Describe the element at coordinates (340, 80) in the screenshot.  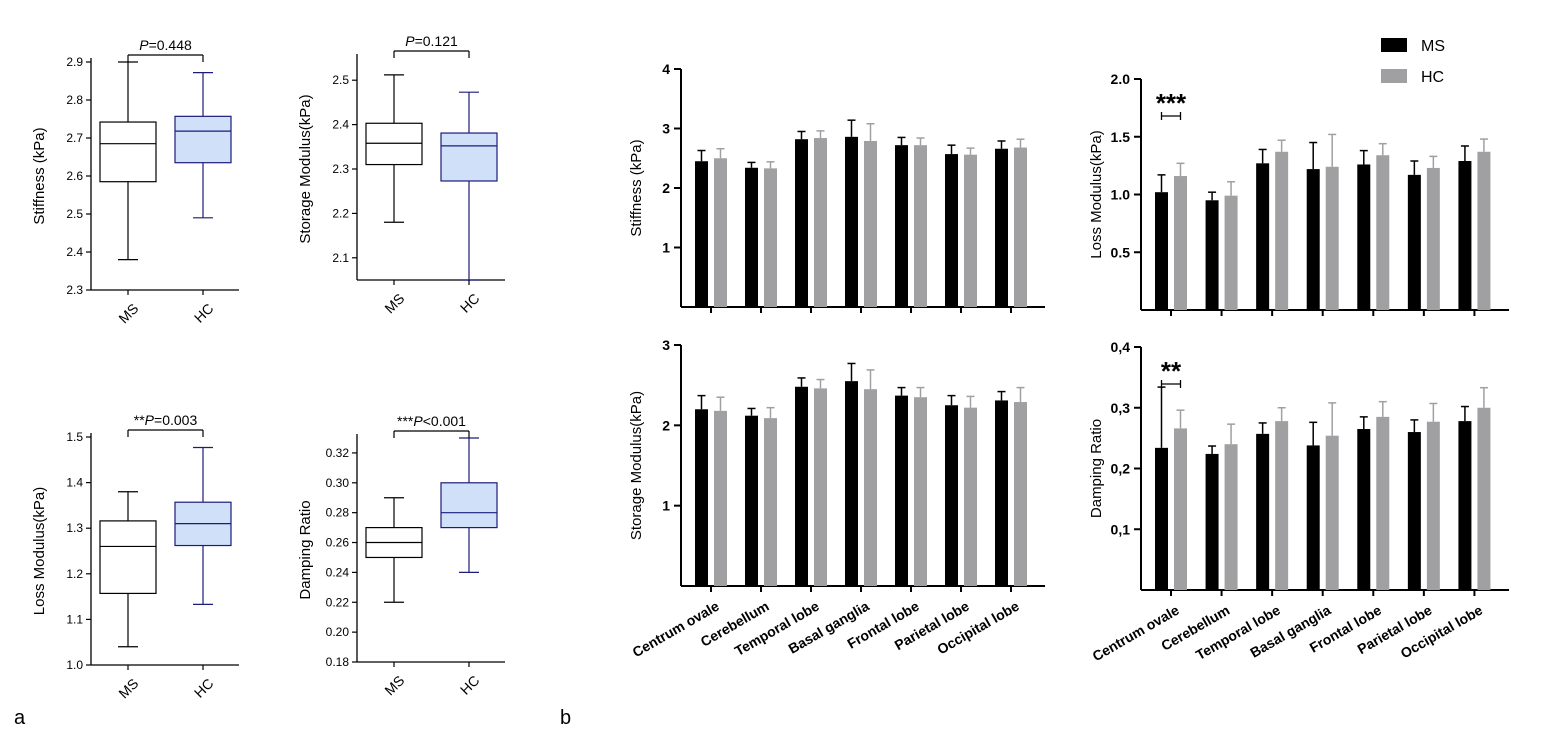
I see `y-tick-label: 2.5` at that location.